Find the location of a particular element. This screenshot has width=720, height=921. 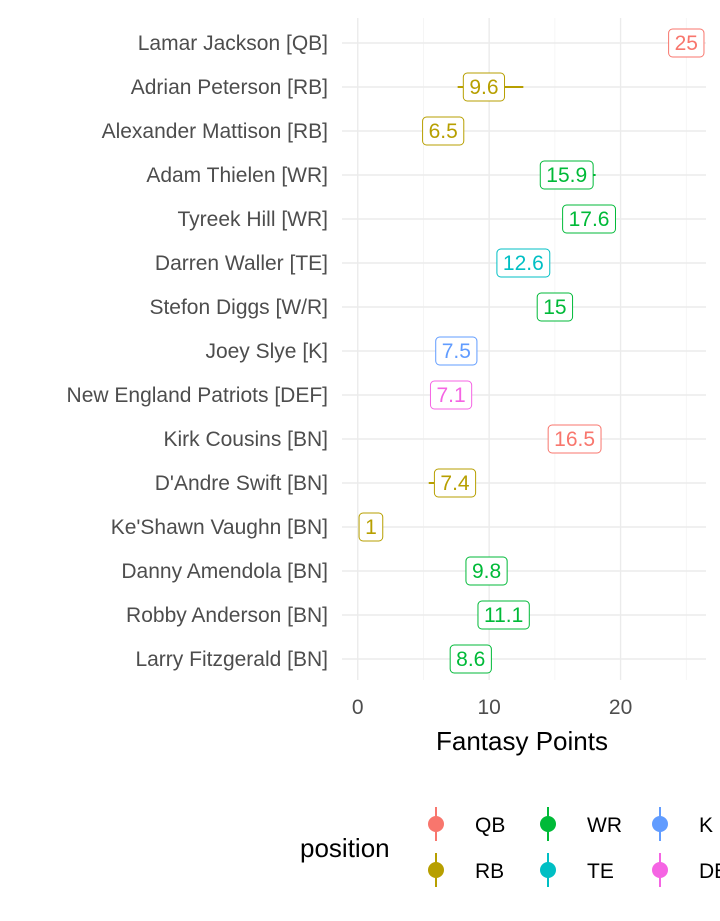

x-axis-title: Fantasy Points is located at coordinates (522, 741).